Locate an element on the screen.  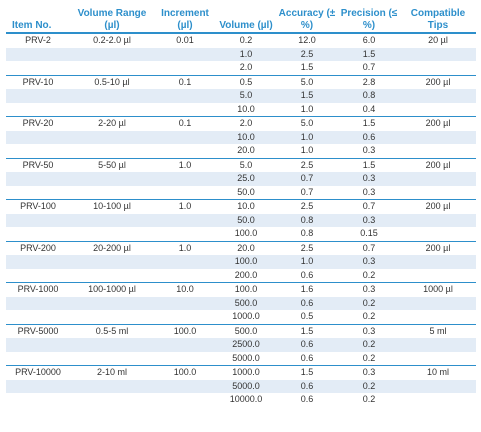
accuracy-cell: 1.0 is located at coordinates (307, 262).